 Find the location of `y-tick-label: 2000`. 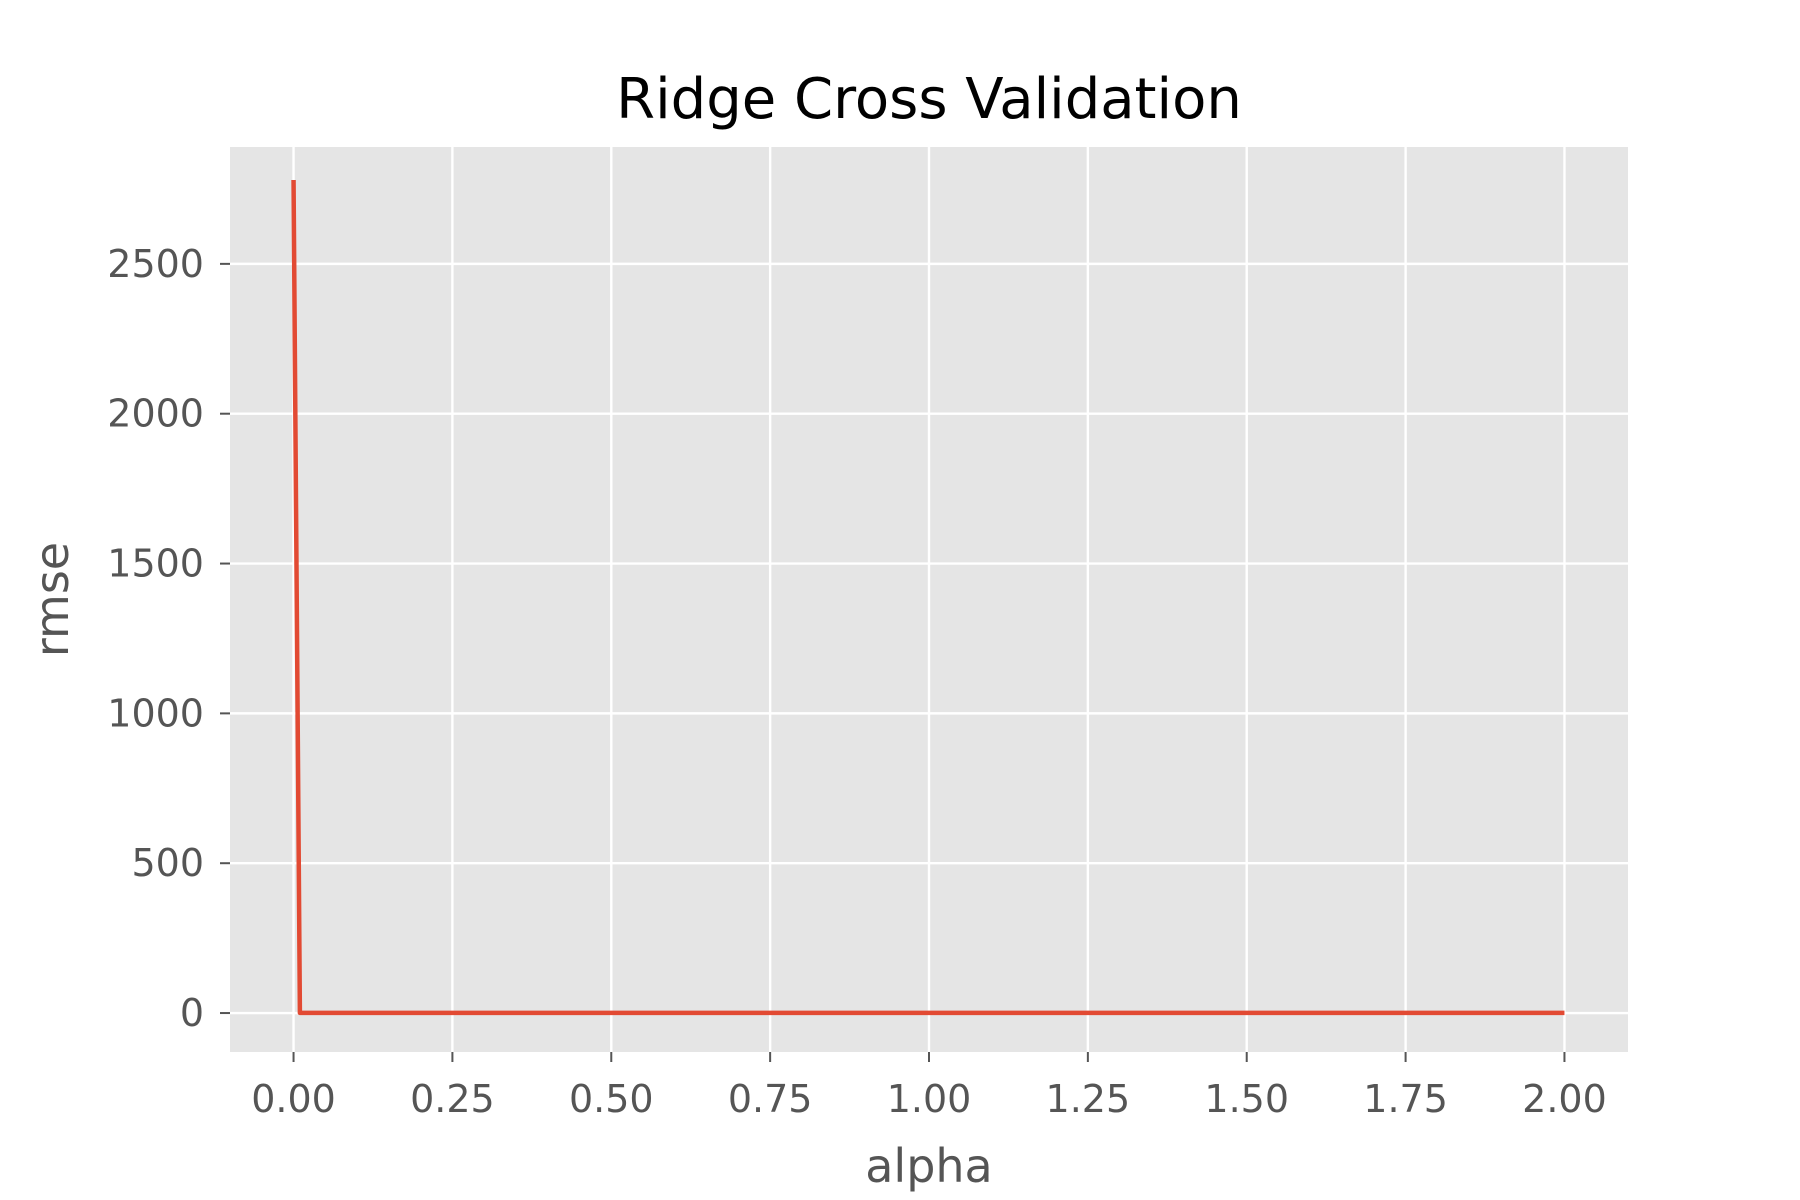

y-tick-label: 2000 is located at coordinates (155, 414).